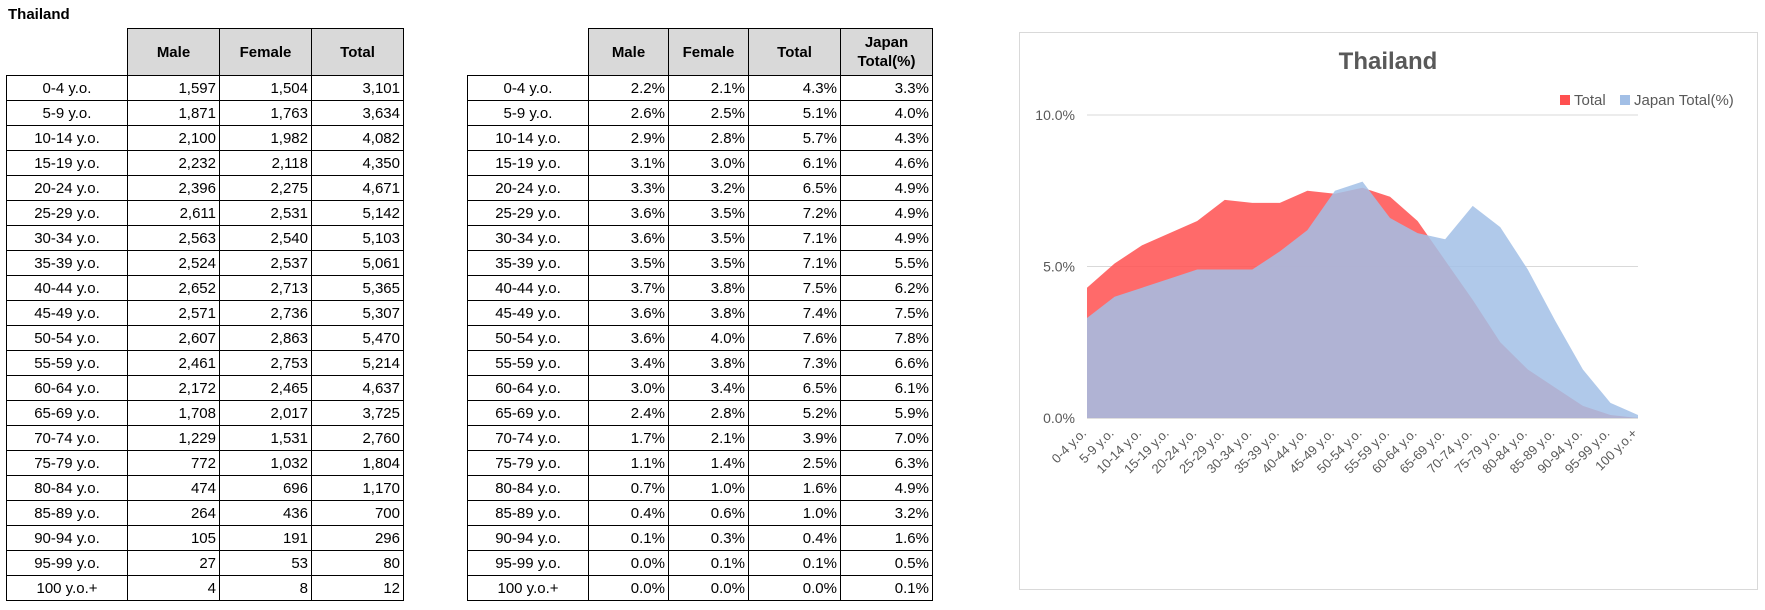 Image resolution: width=1765 pixels, height=610 pixels. What do you see at coordinates (628, 488) in the screenshot?
I see `value-cell: 0.7%` at bounding box center [628, 488].